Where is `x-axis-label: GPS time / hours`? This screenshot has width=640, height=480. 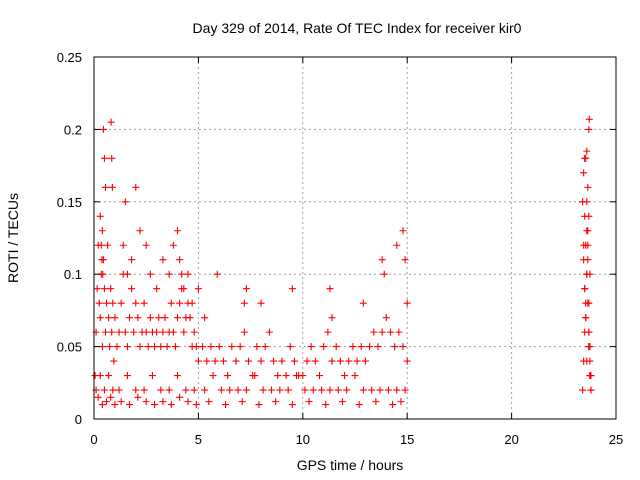
x-axis-label: GPS time / hours is located at coordinates (350, 465).